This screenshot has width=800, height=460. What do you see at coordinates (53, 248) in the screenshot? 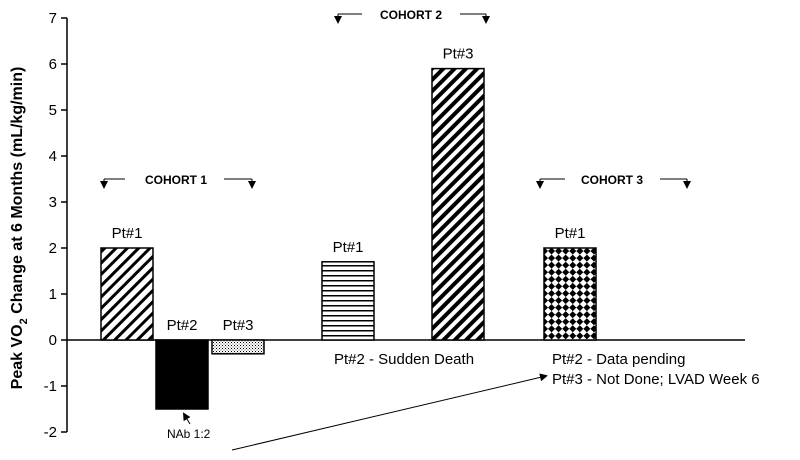
I see `y-tick-label: 2` at bounding box center [53, 248].